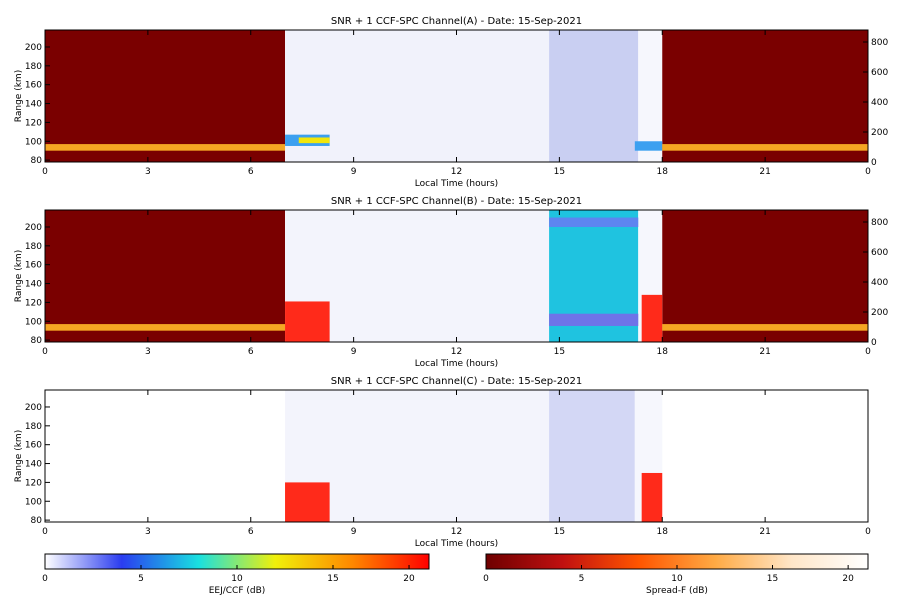  I want to click on colorbar-label: Spread-F (dB), so click(677, 591).